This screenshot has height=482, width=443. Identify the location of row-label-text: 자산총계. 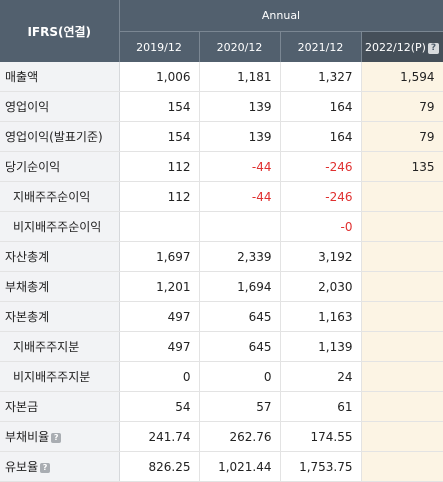
(27, 257).